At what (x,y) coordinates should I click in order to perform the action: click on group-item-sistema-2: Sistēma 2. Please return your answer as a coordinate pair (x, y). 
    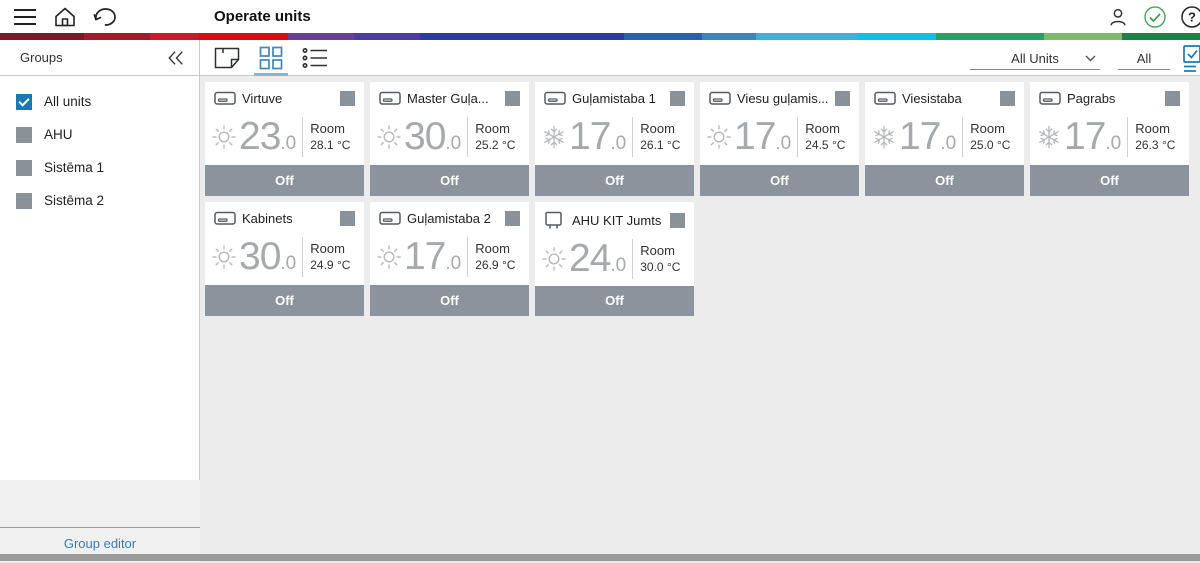
    Looking at the image, I should click on (99, 200).